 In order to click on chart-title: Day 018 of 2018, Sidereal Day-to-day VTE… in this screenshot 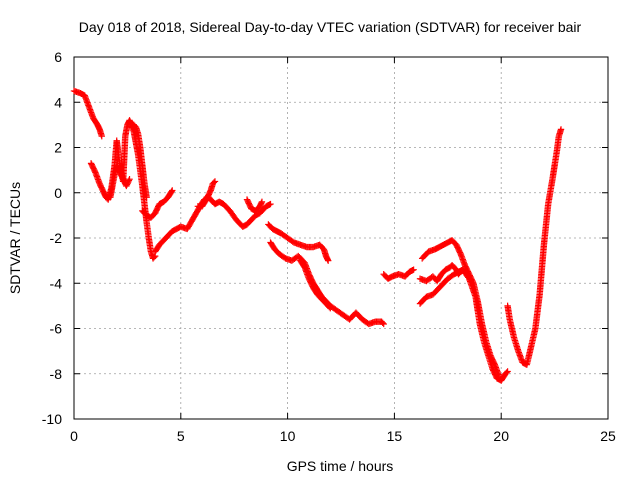, I will do `click(330, 27)`.